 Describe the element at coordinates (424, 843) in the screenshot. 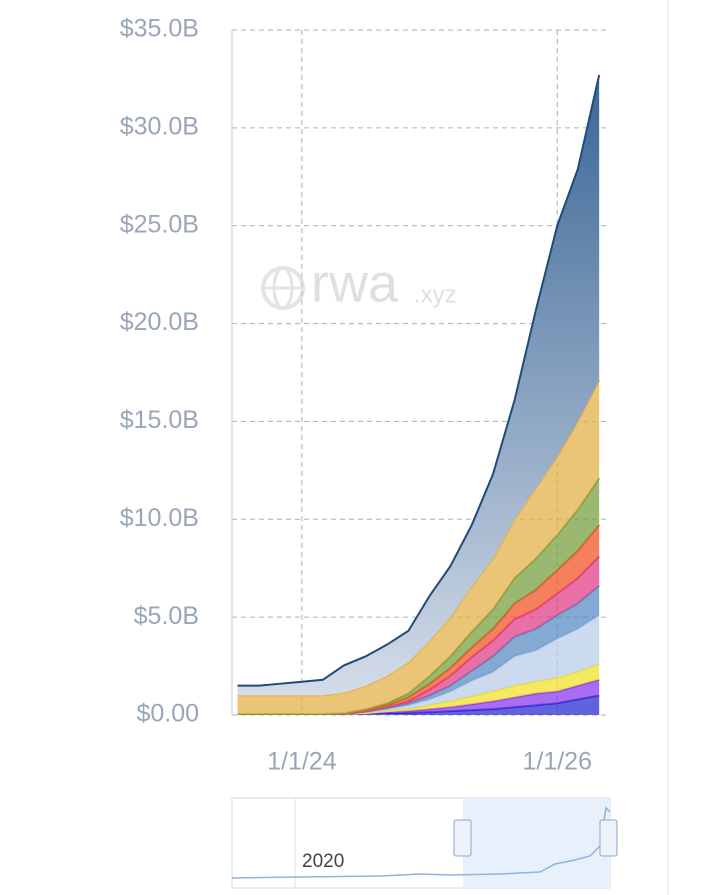

I see `navigator: 2020` at that location.